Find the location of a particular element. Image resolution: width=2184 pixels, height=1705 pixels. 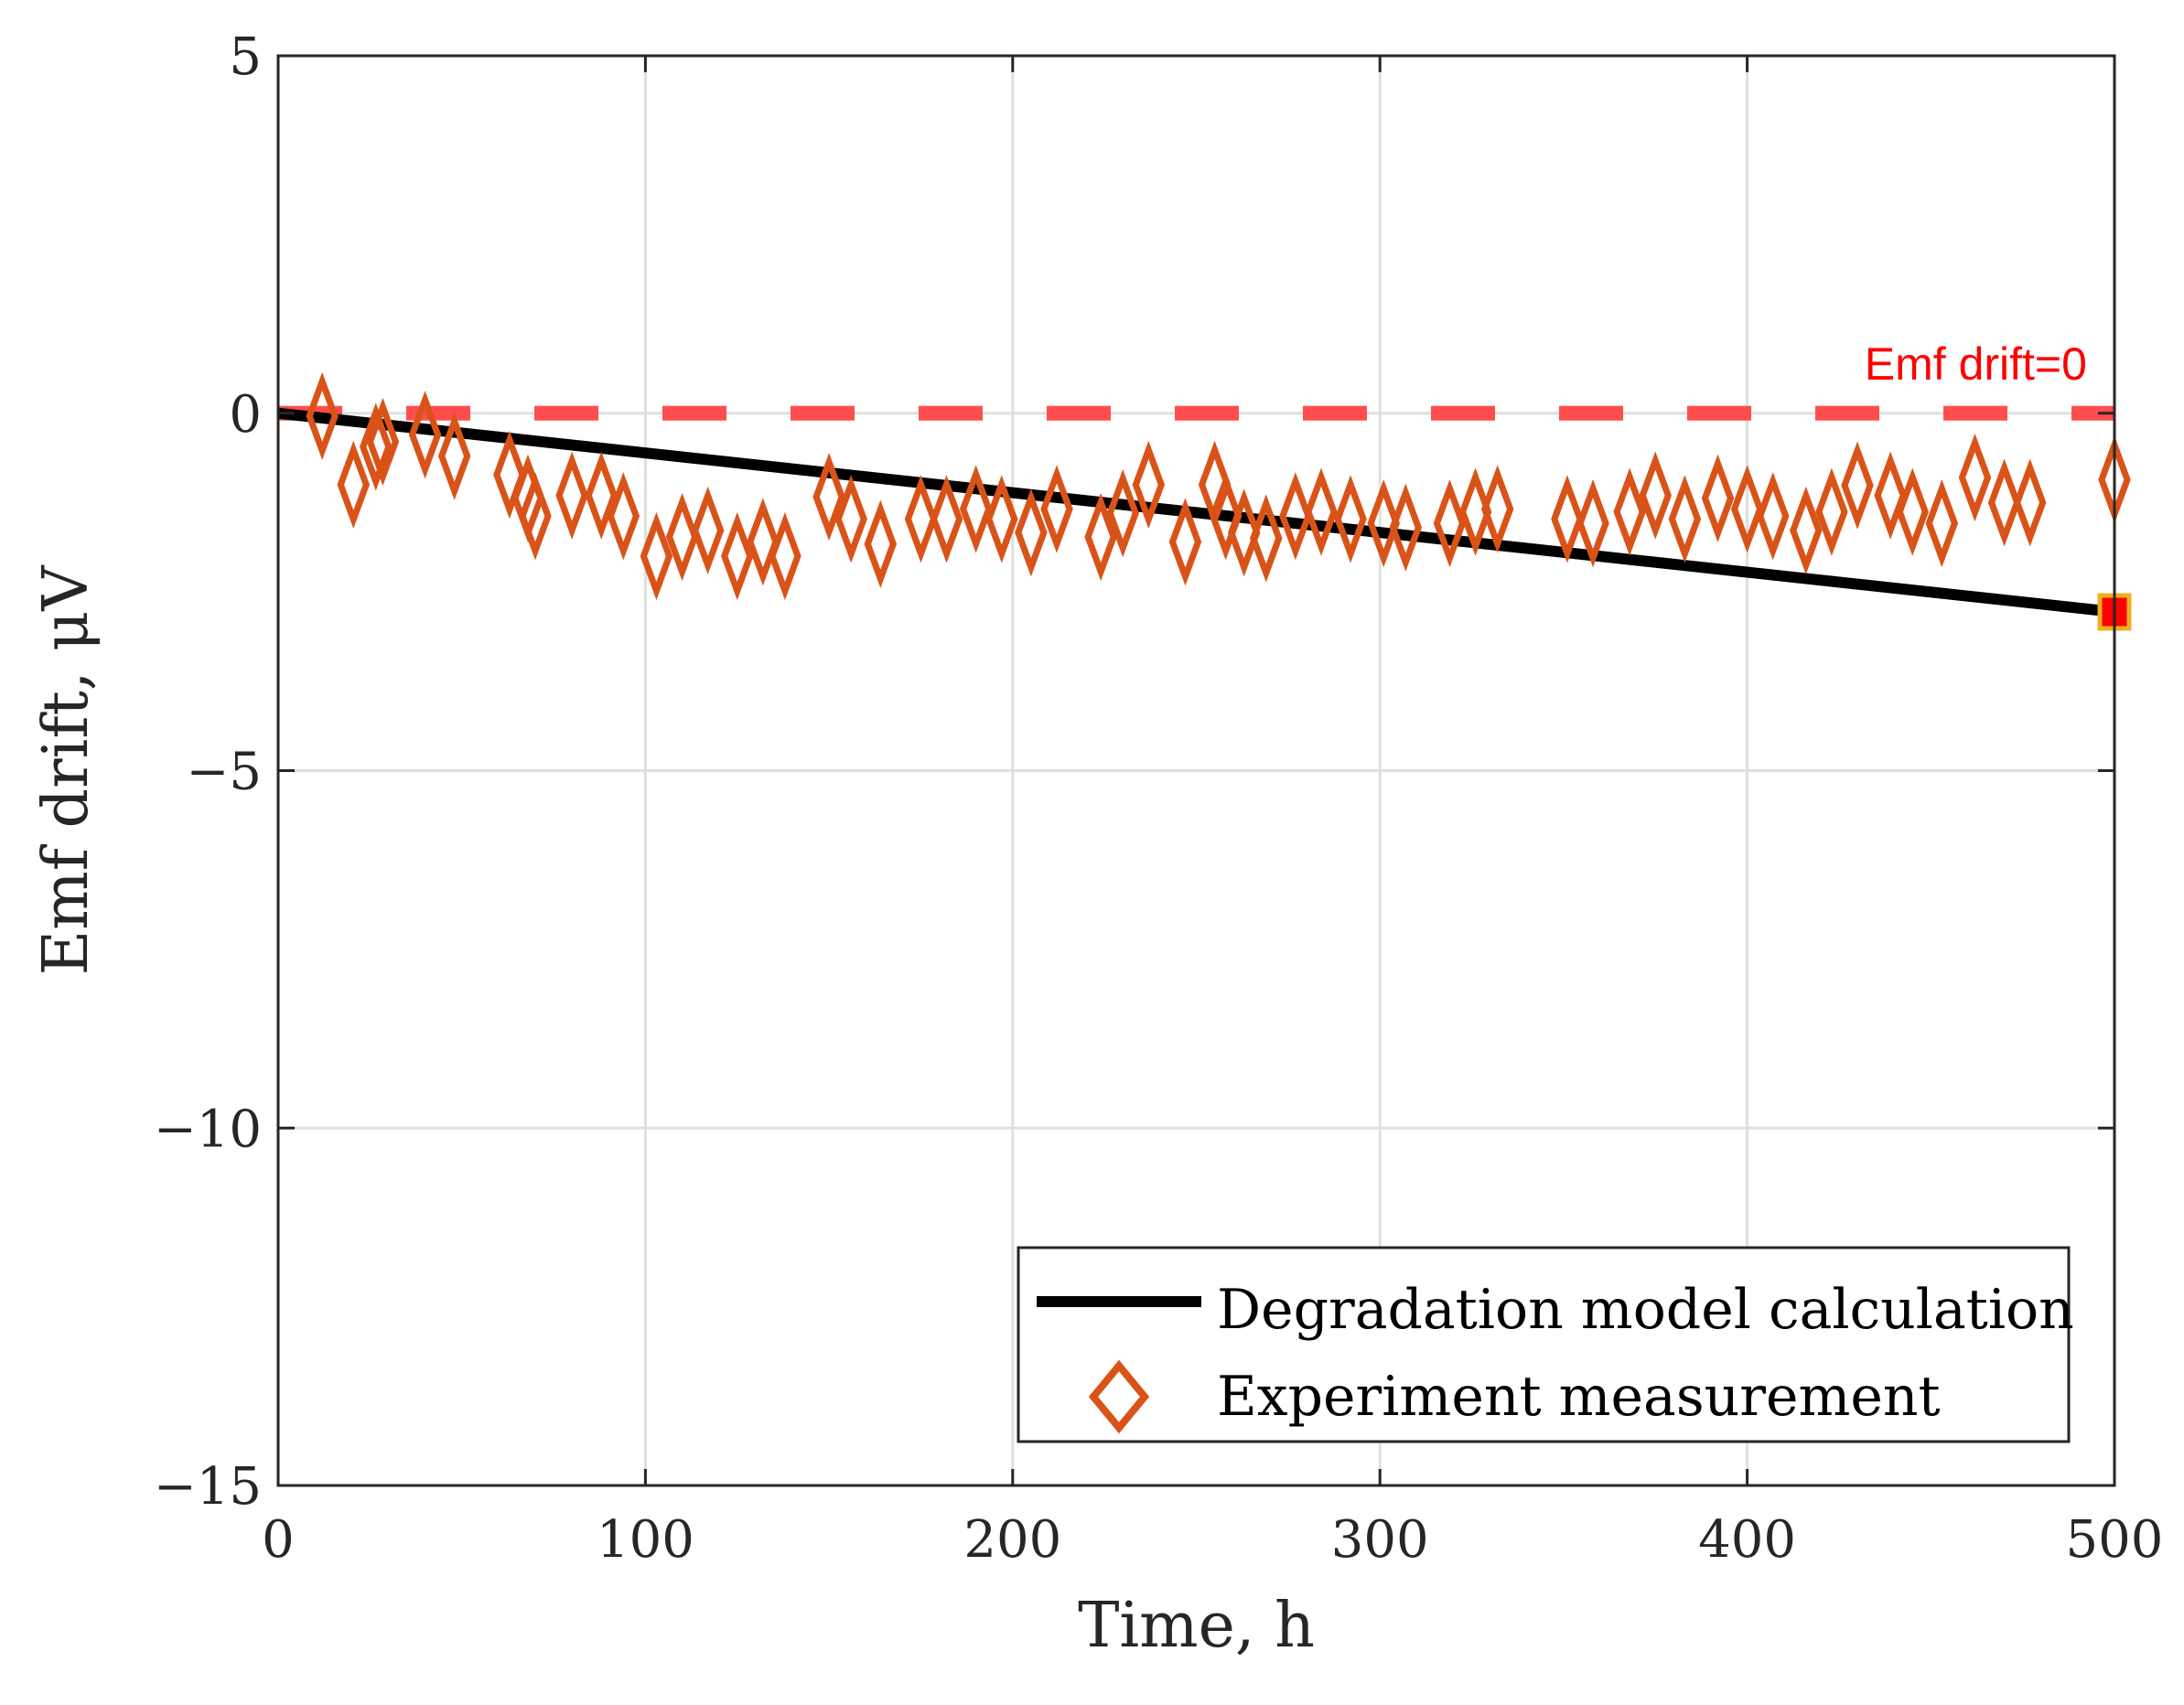

x-axis-label: Time, h is located at coordinates (1196, 1626).